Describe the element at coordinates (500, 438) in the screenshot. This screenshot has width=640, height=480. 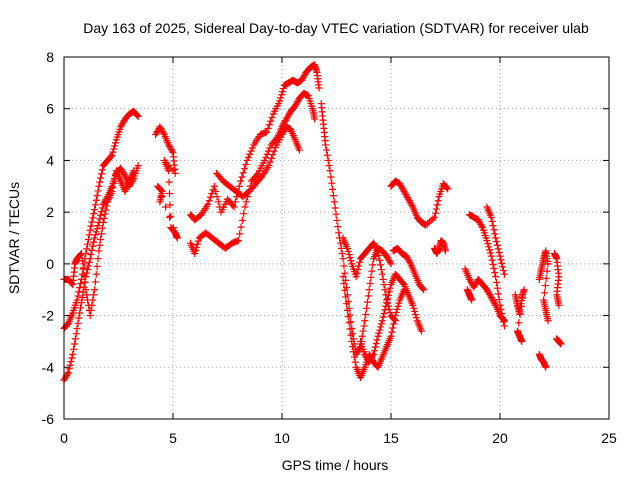
I see `x-tick-label: 20` at that location.